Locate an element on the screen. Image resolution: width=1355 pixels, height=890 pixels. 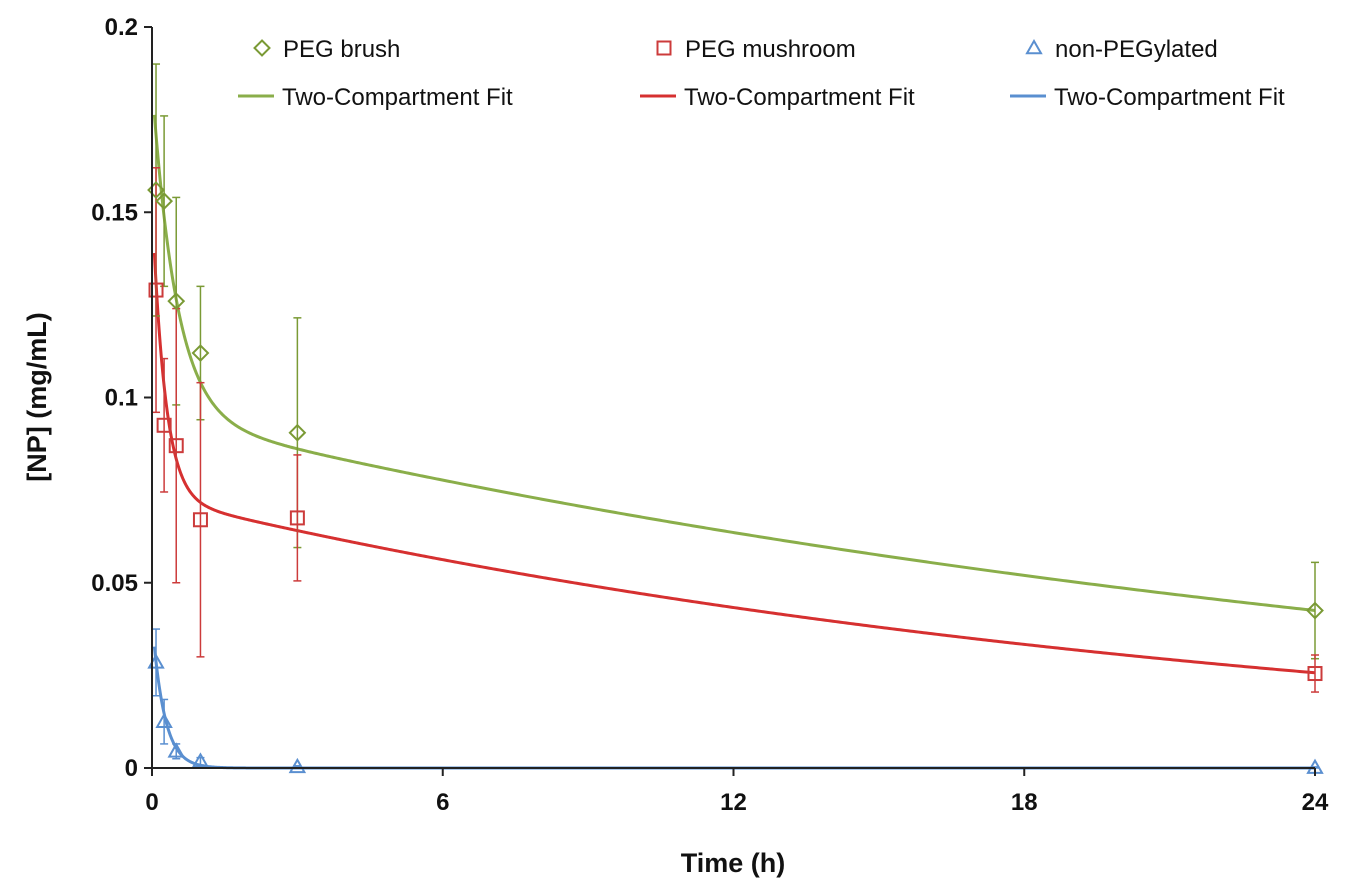
x-tick-label: 12 is located at coordinates (733, 802).